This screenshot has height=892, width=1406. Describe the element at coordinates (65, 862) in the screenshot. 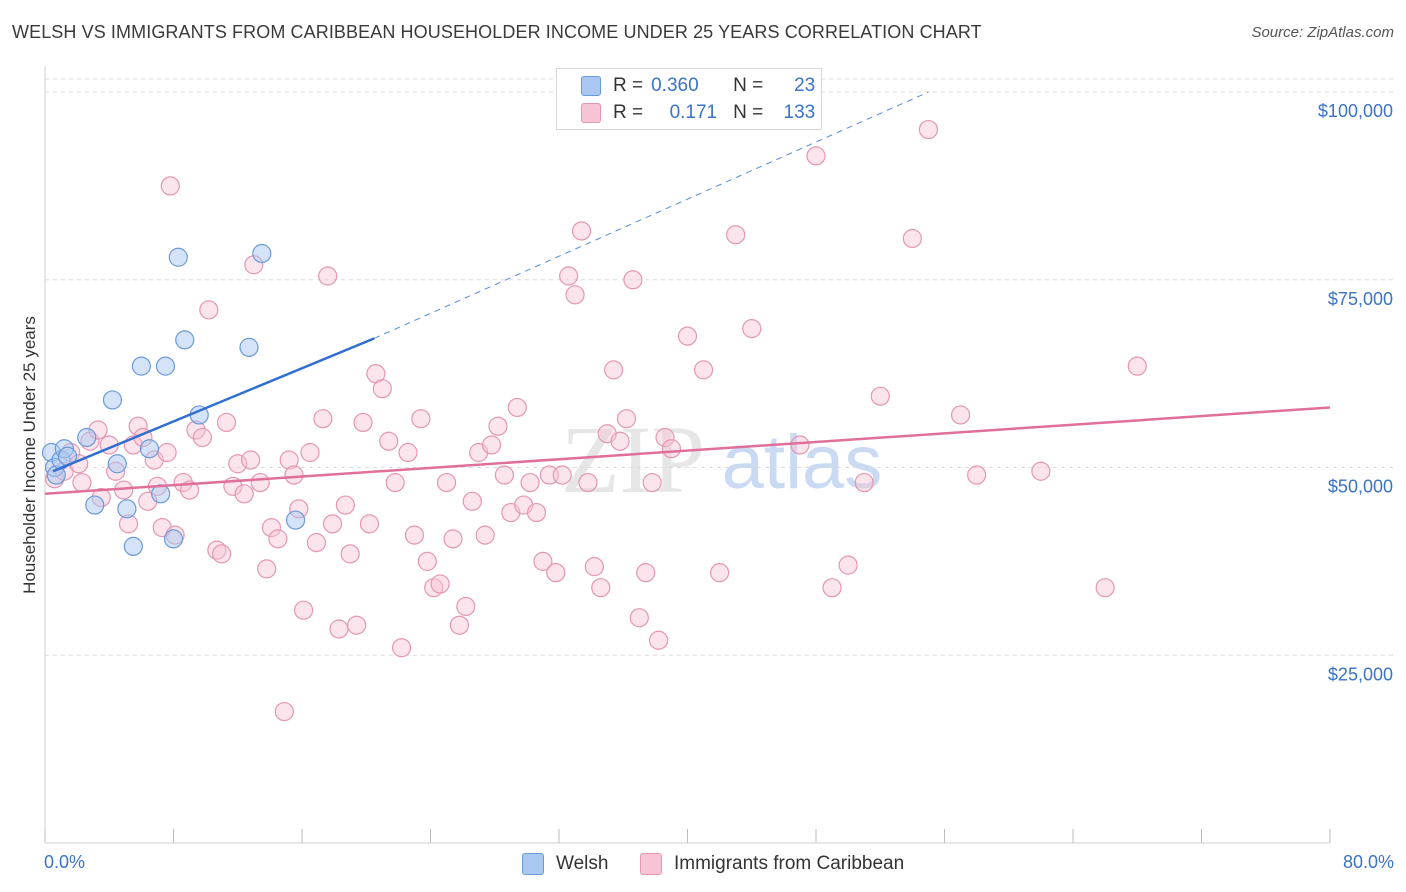

I see `x-axis-min-label: 0.0%` at that location.